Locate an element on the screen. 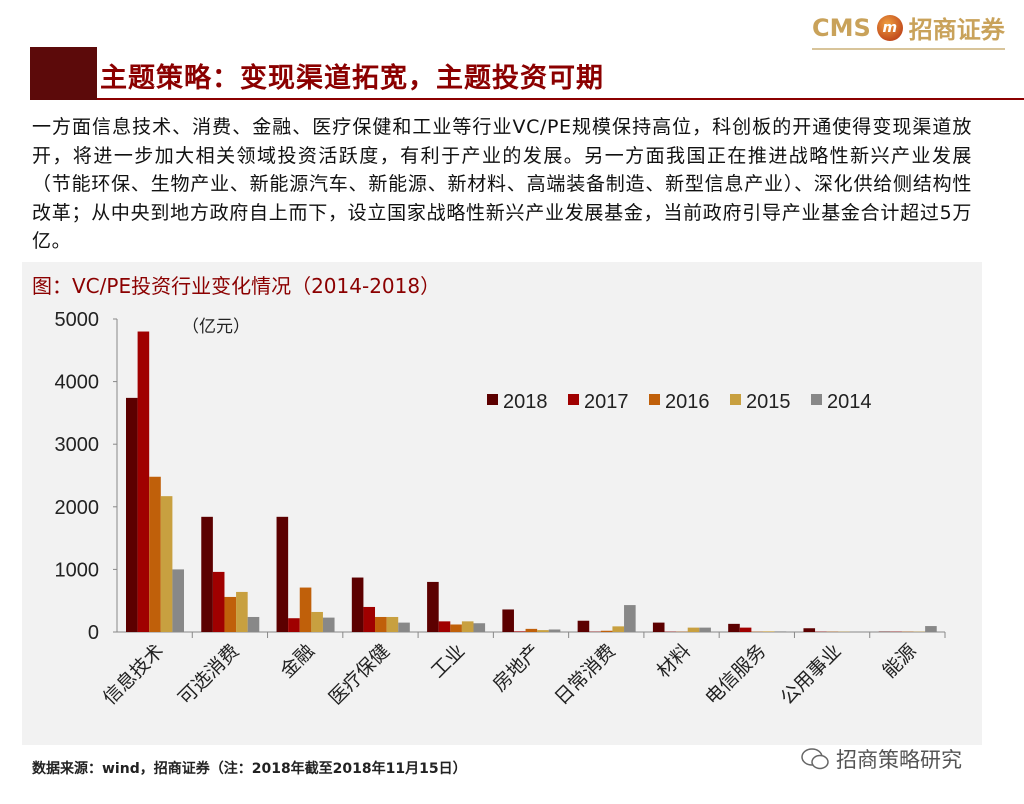 Image resolution: width=1024 pixels, height=804 pixels. wechat-icon is located at coordinates (815, 759).